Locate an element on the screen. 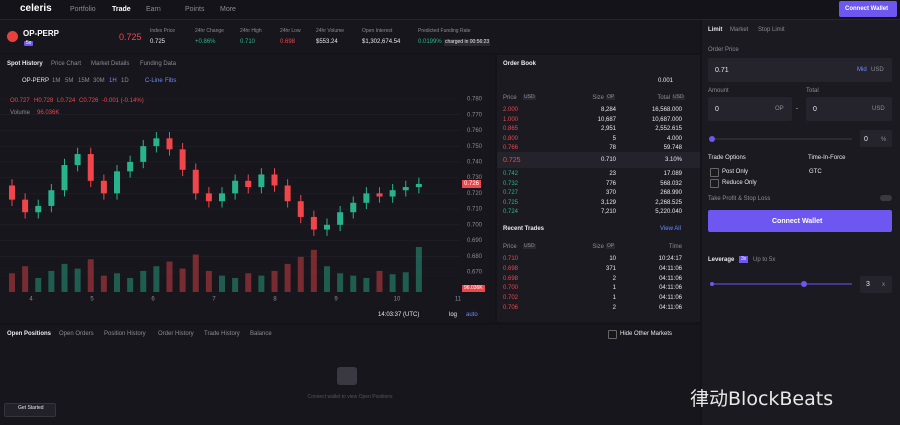  tool: Fibs is located at coordinates (171, 81).